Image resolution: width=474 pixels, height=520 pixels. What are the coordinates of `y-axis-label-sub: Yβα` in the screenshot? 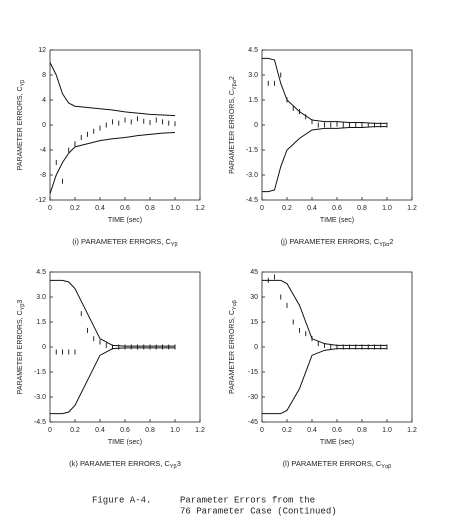 It's located at (235, 84).